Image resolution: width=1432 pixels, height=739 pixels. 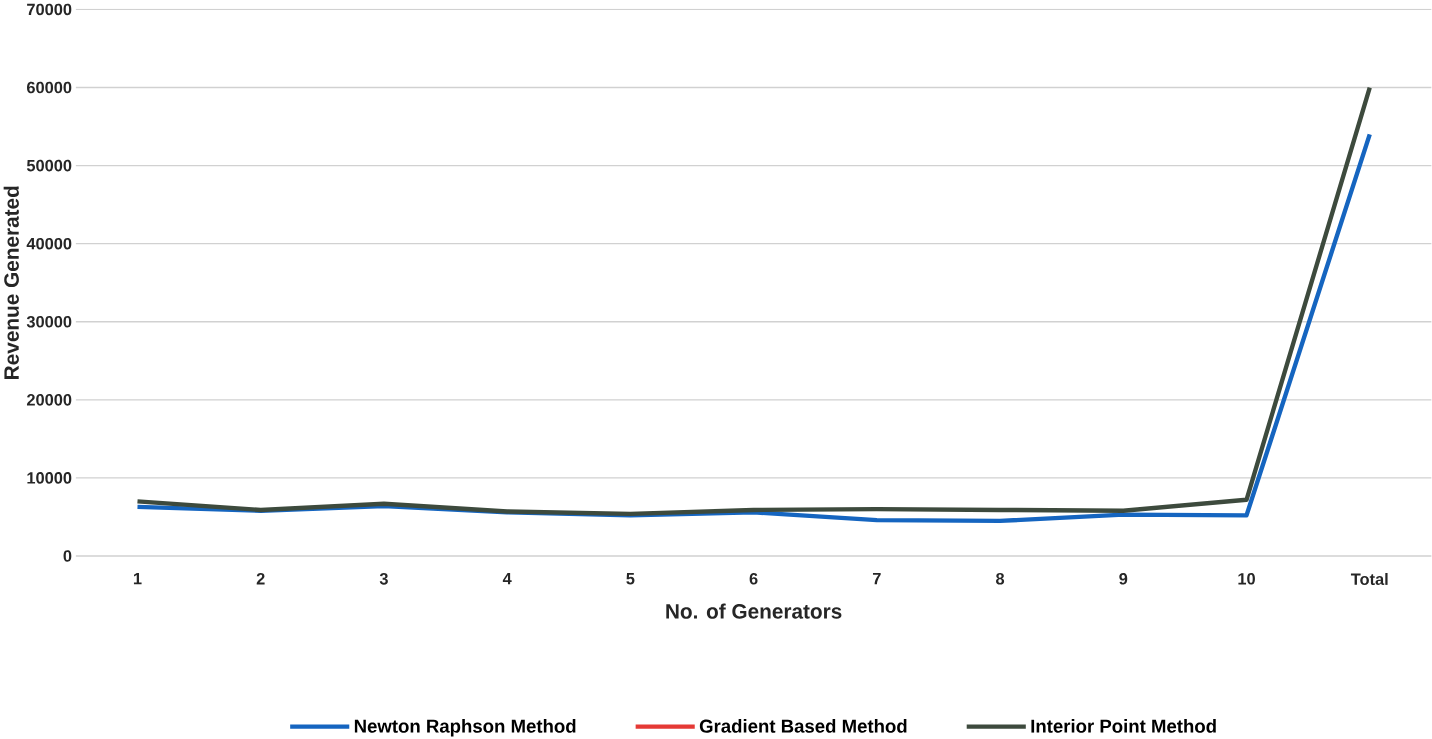 What do you see at coordinates (11, 283) in the screenshot?
I see `y-axis-title: Revenue Generated` at bounding box center [11, 283].